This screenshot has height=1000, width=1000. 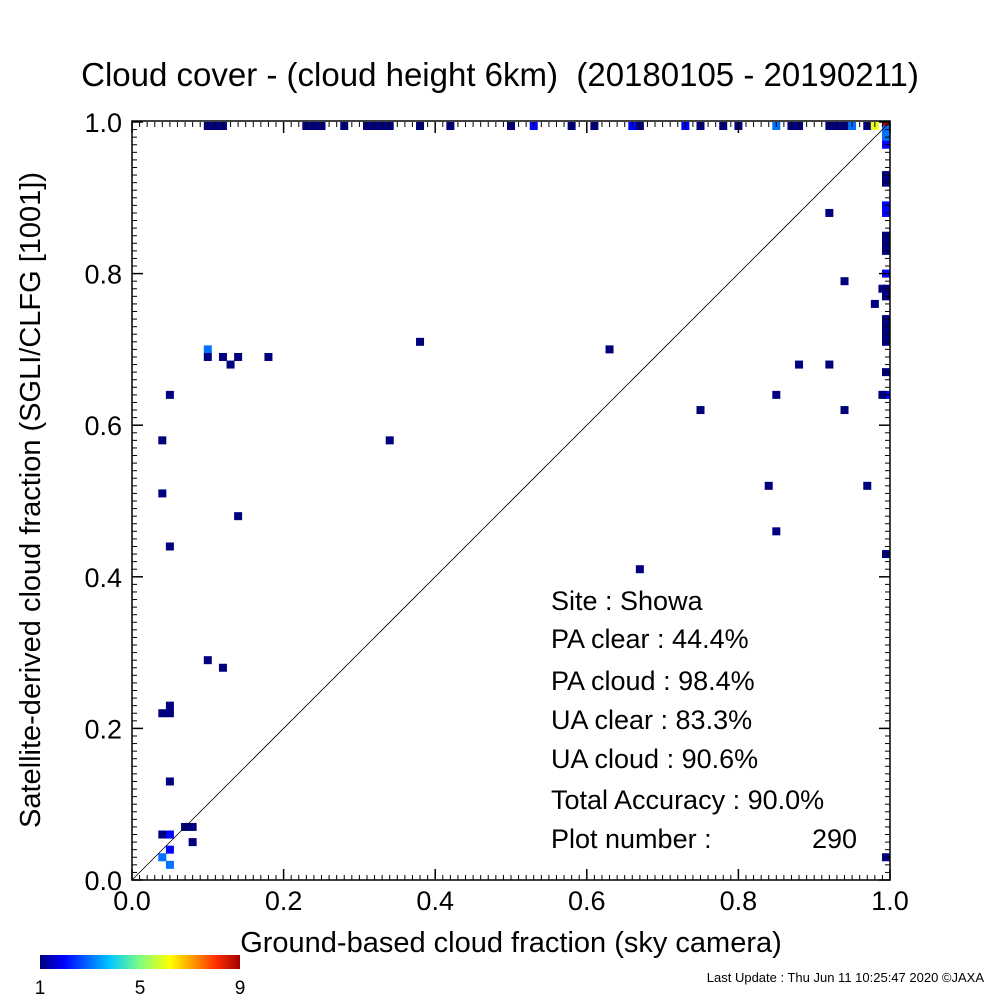 What do you see at coordinates (103, 729) in the screenshot?
I see `y-tick-label: 0.2` at bounding box center [103, 729].